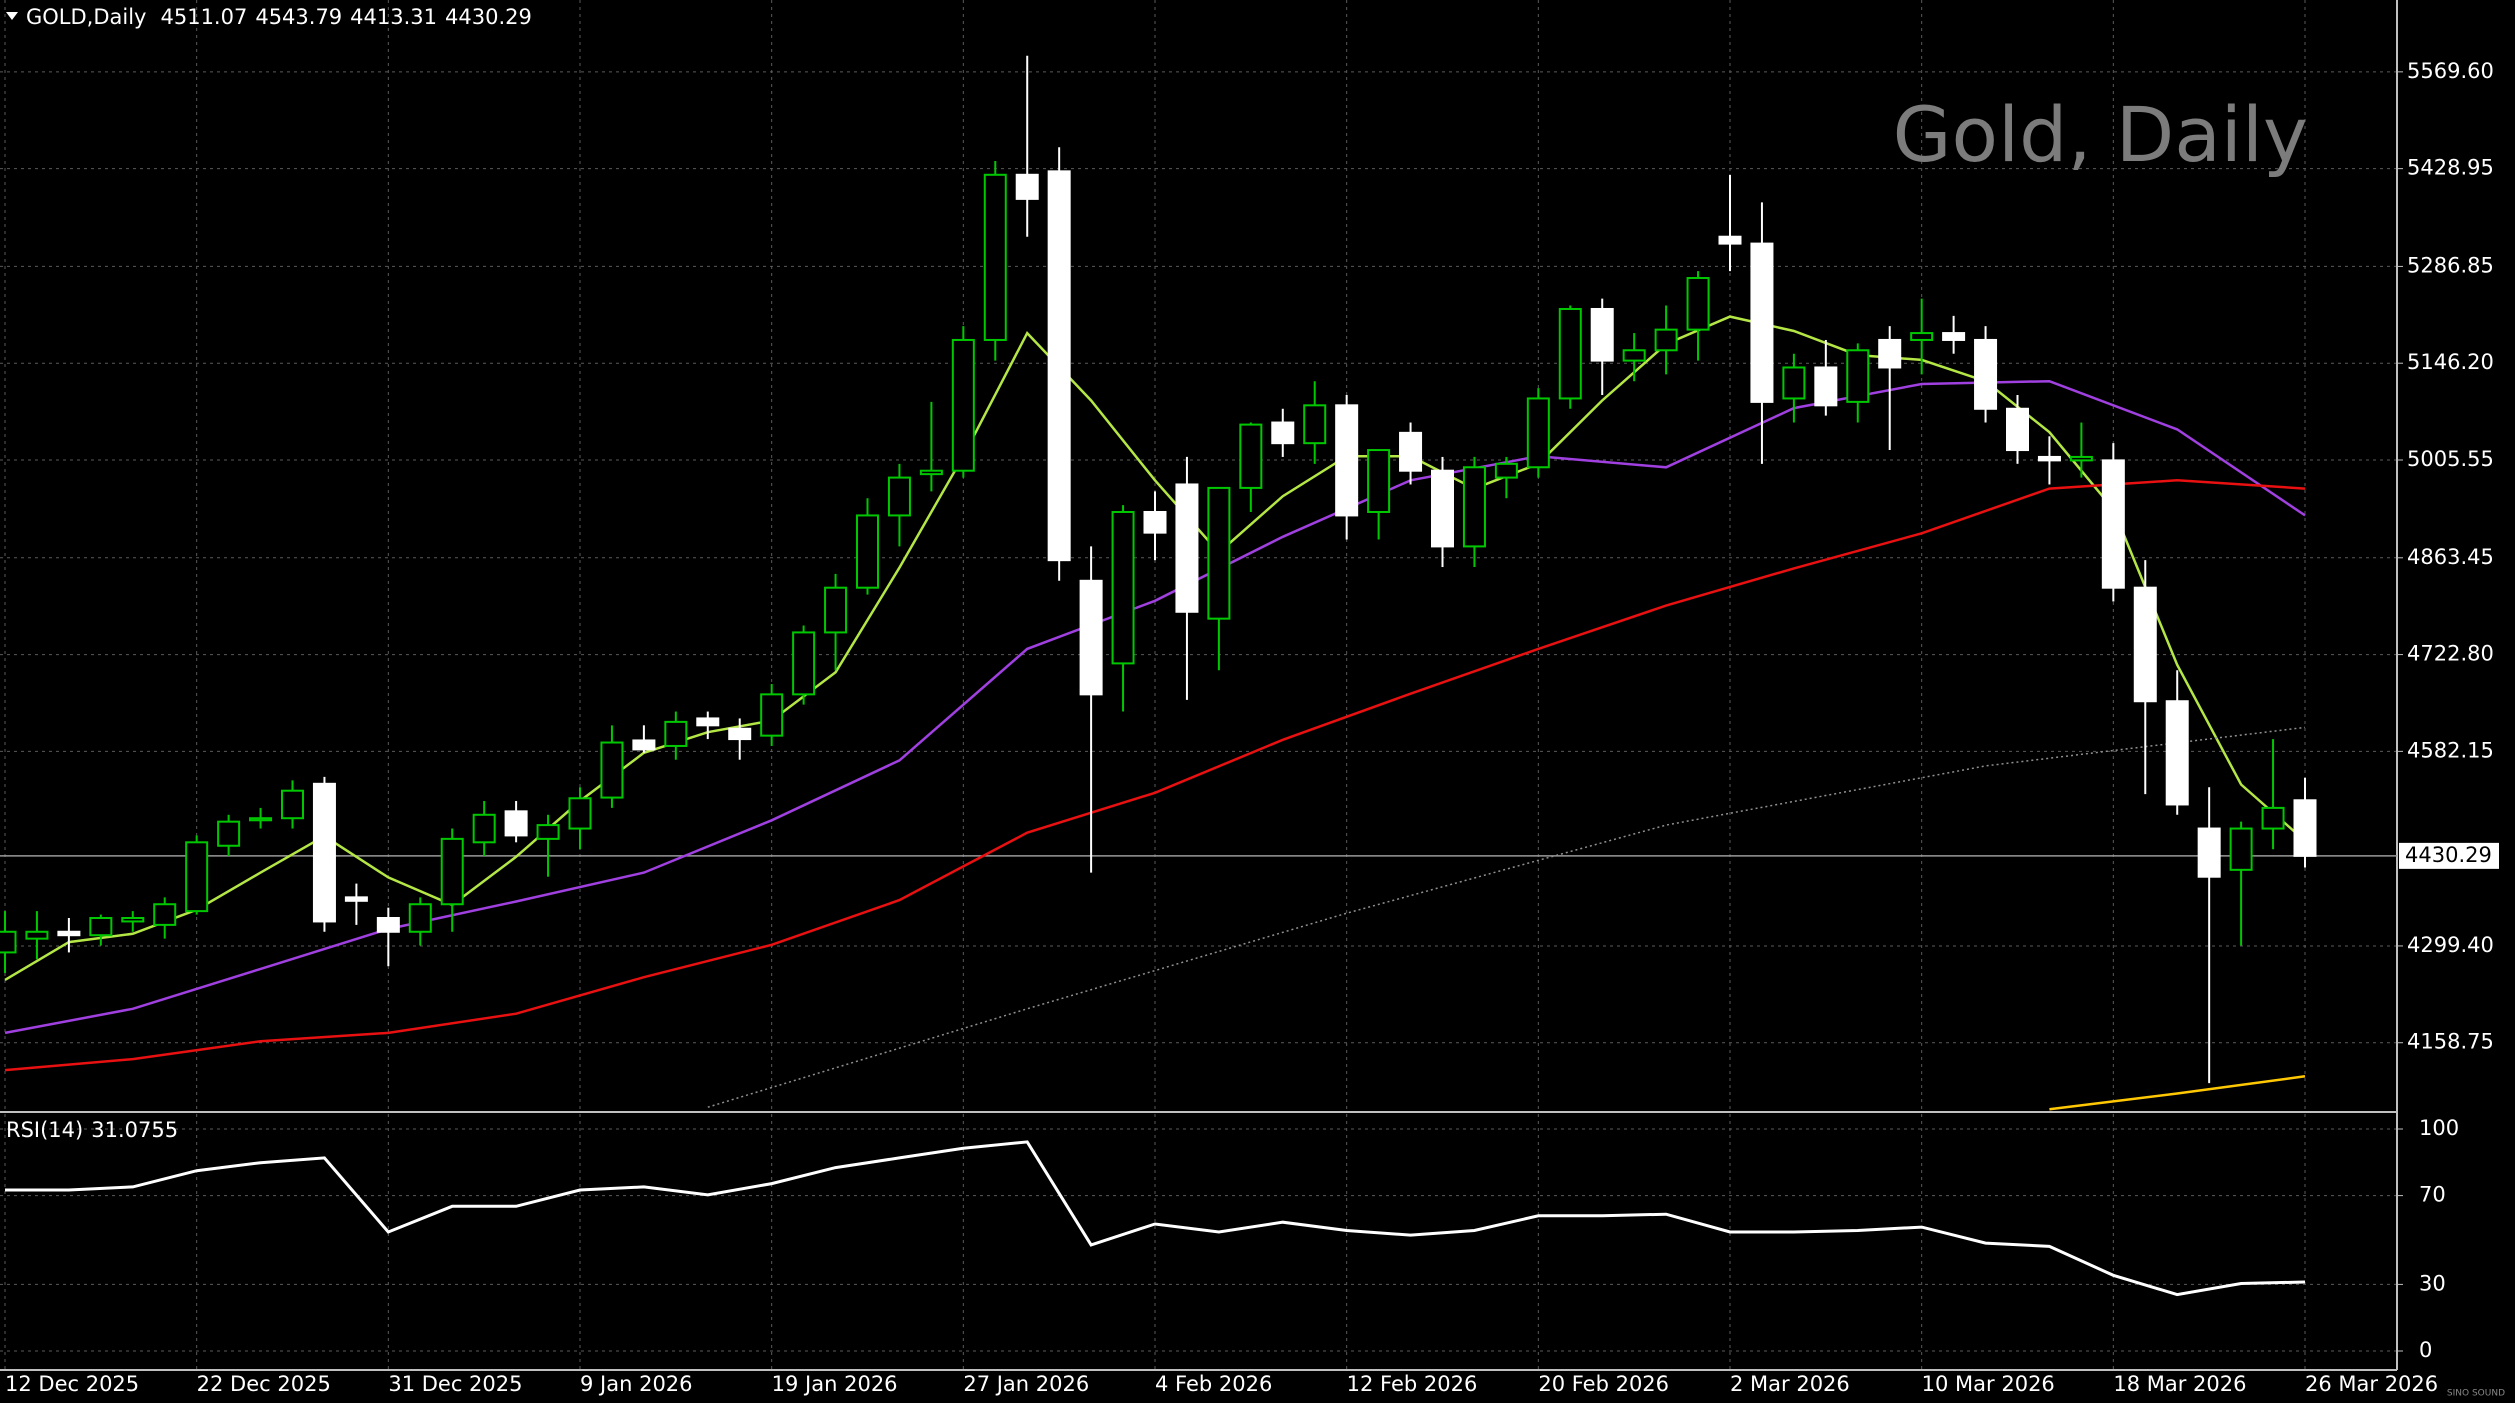 The width and height of the screenshot is (2515, 1403). Describe the element at coordinates (488, 17) in the screenshot. I see `header-close: 4430.29` at that location.